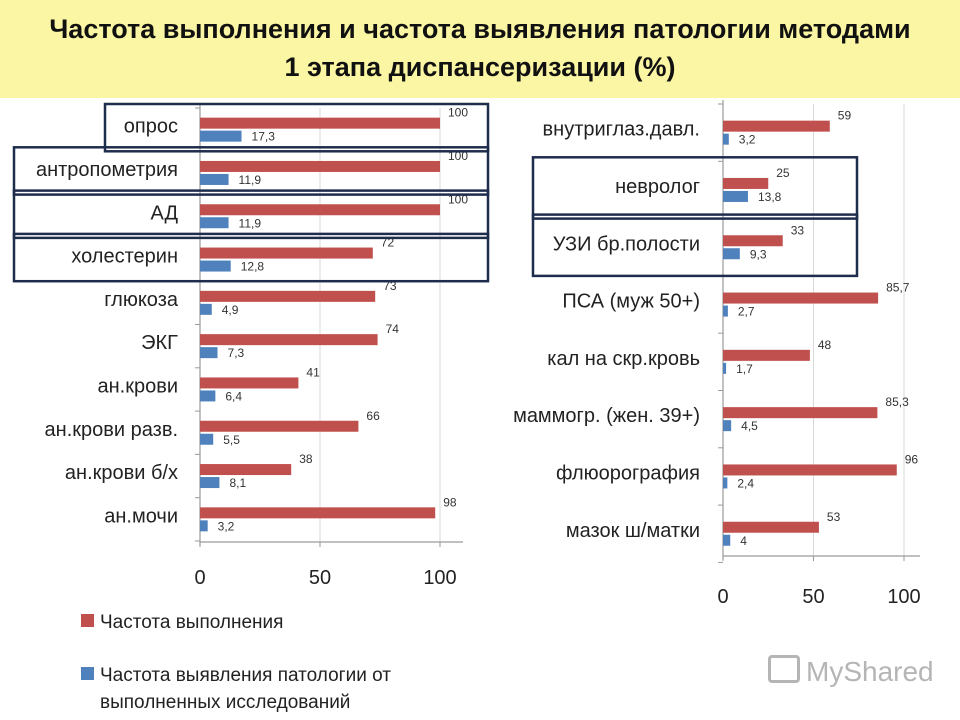  I want to click on legend-label: выполненных исследований, so click(225, 702).